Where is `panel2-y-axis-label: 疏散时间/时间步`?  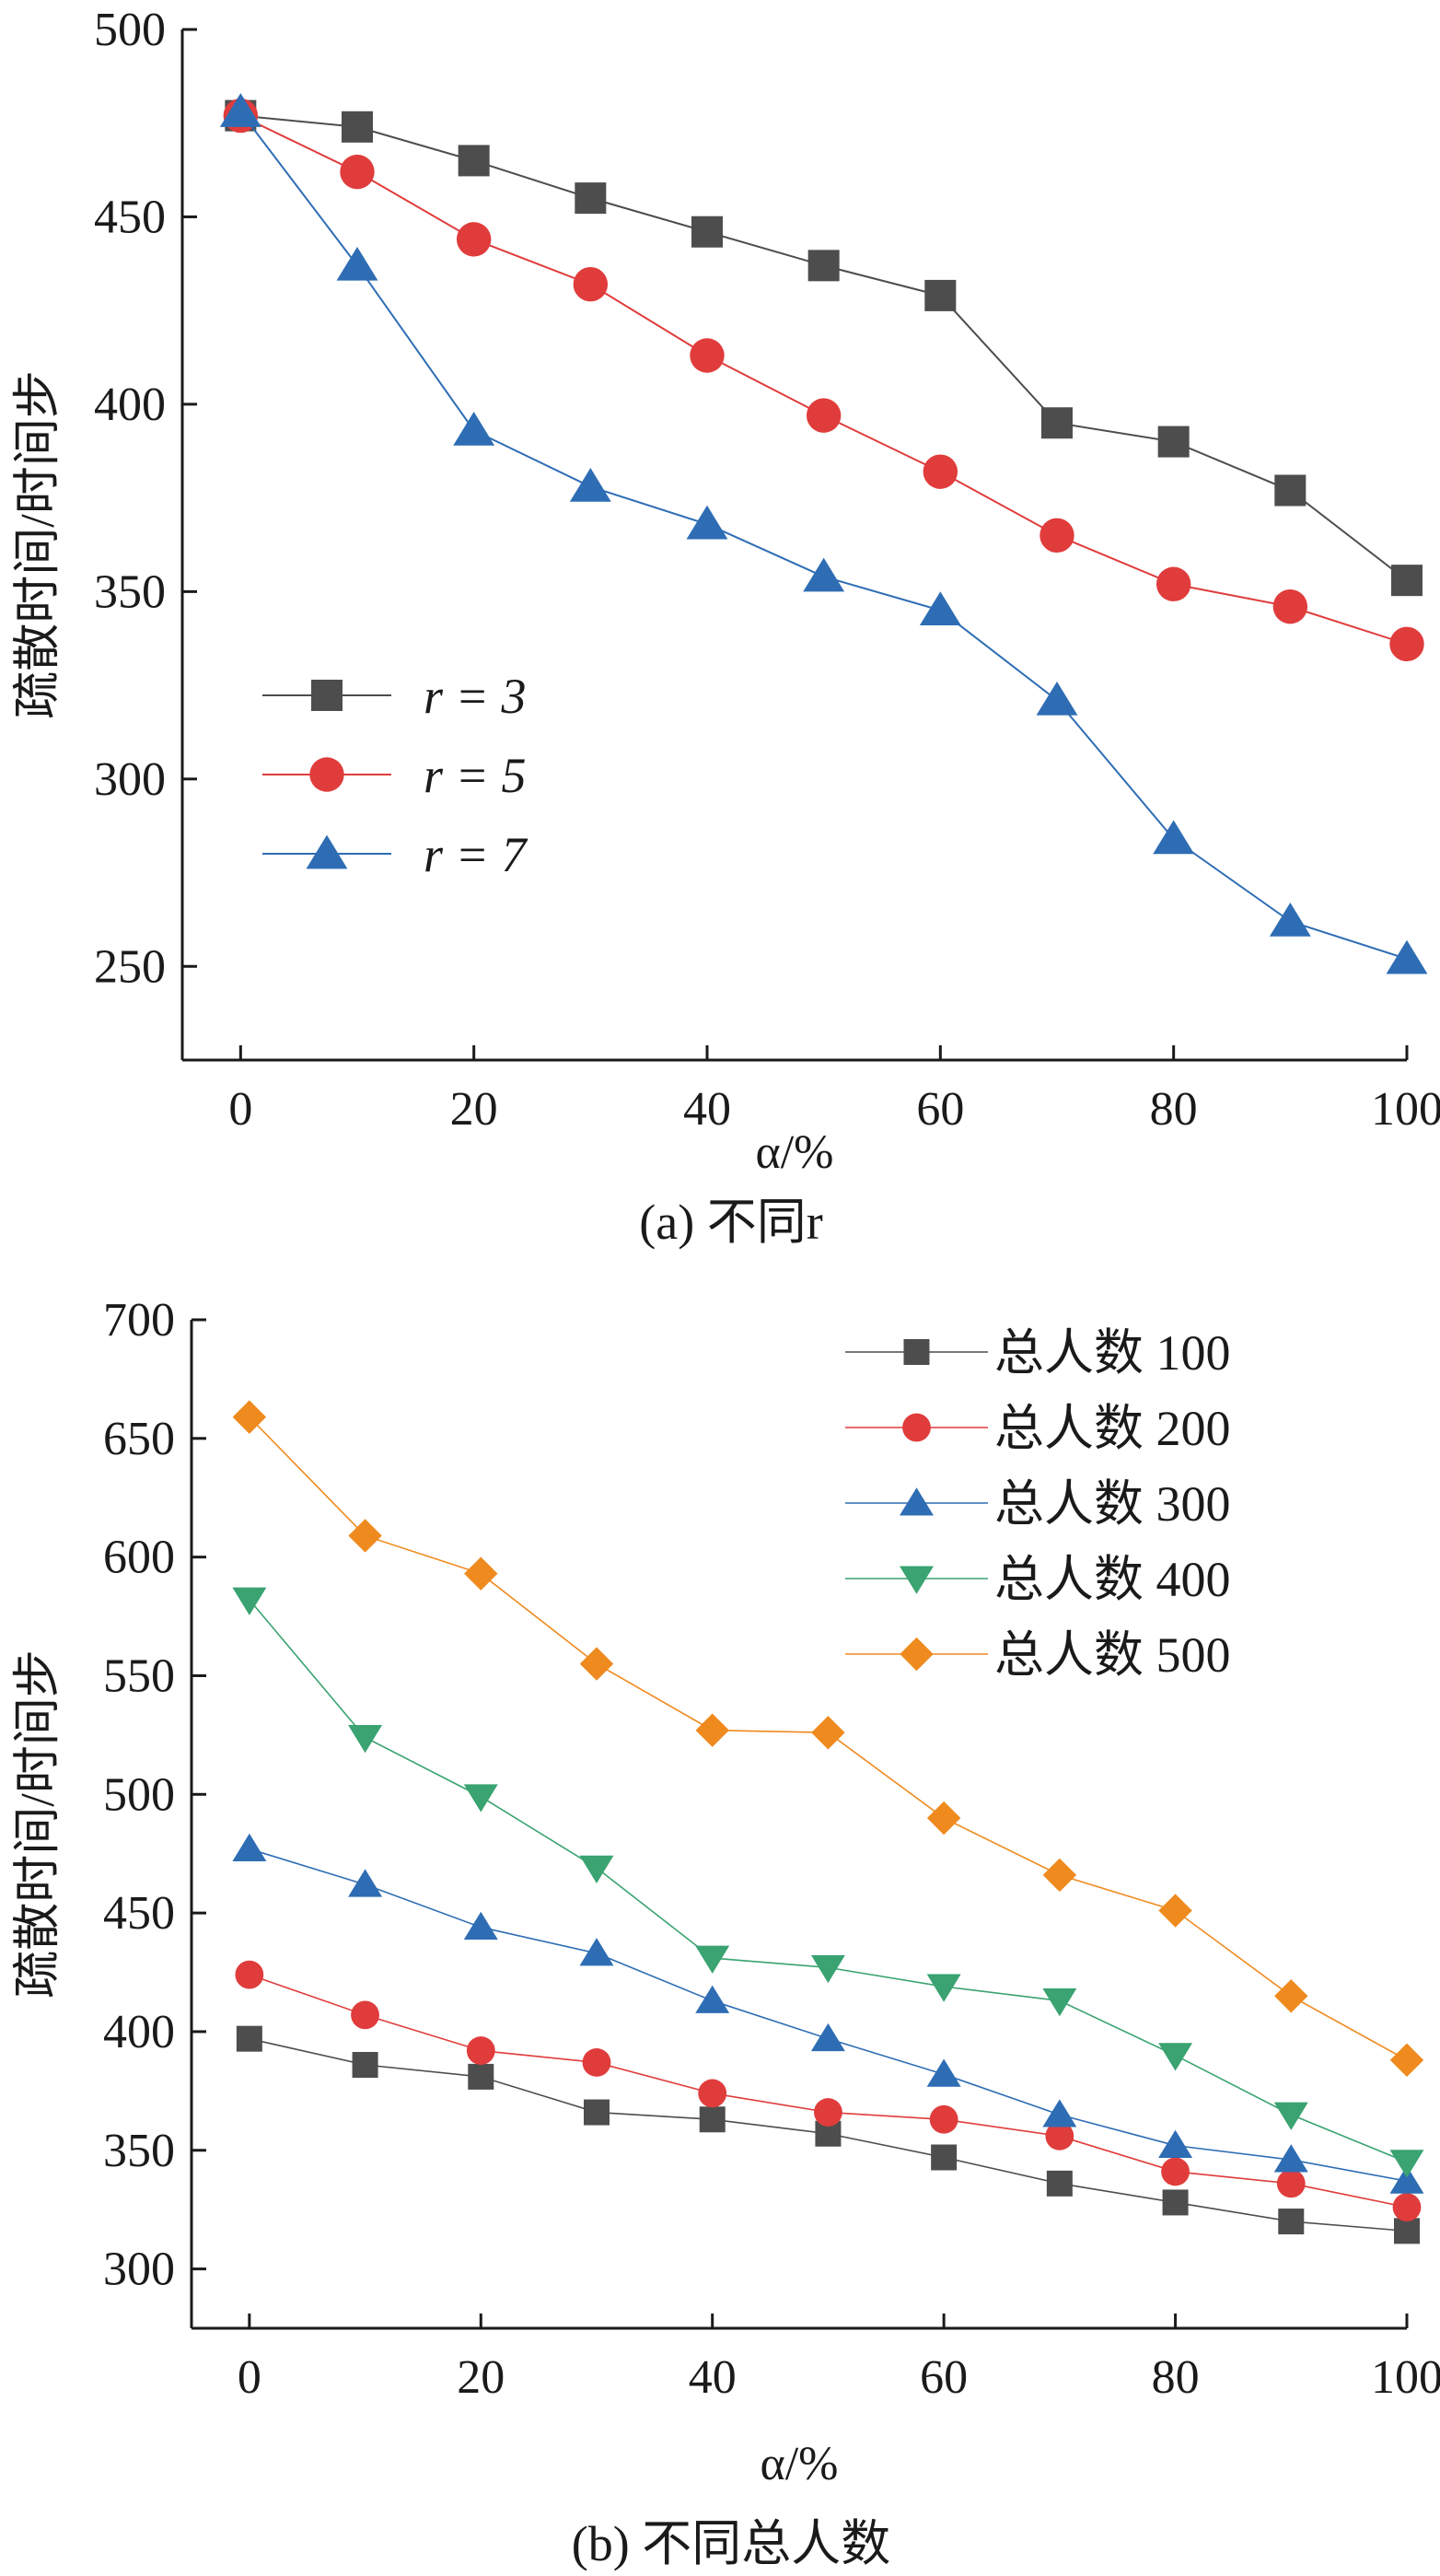
panel2-y-axis-label: 疏散时间/时间步 is located at coordinates (38, 1823).